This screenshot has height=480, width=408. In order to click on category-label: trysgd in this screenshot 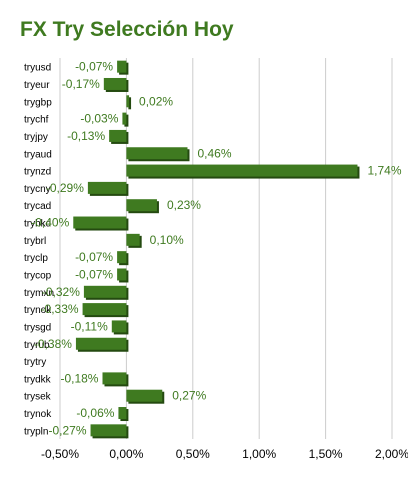, I will do `click(37, 327)`.